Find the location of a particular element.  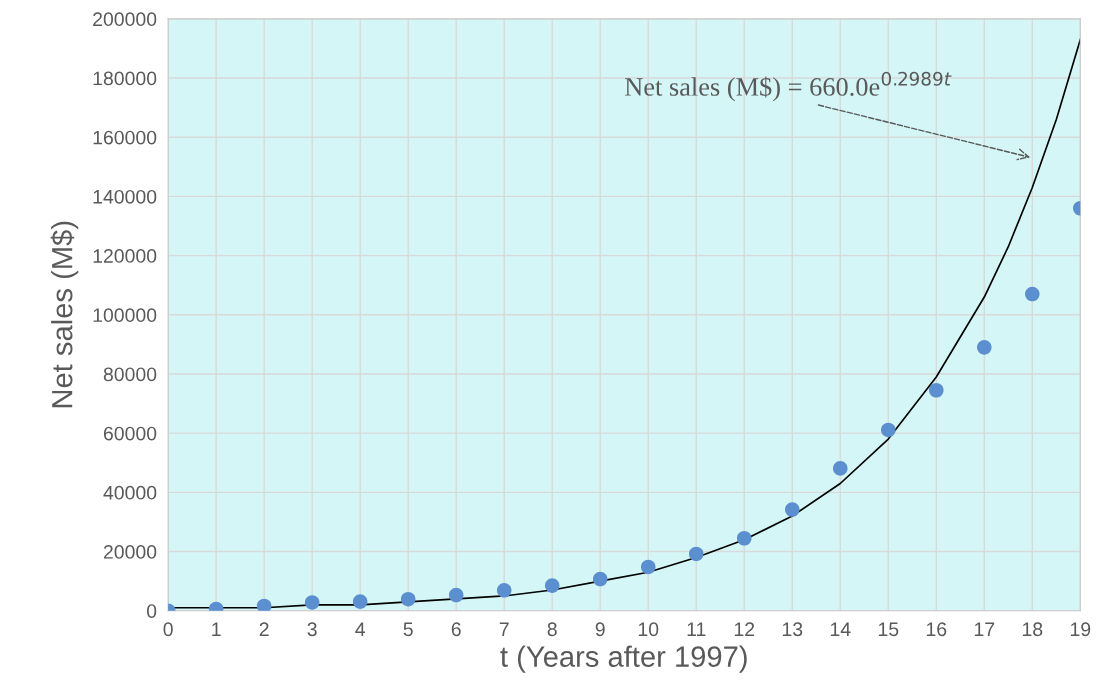

x-tick-label: 1 is located at coordinates (216, 629).